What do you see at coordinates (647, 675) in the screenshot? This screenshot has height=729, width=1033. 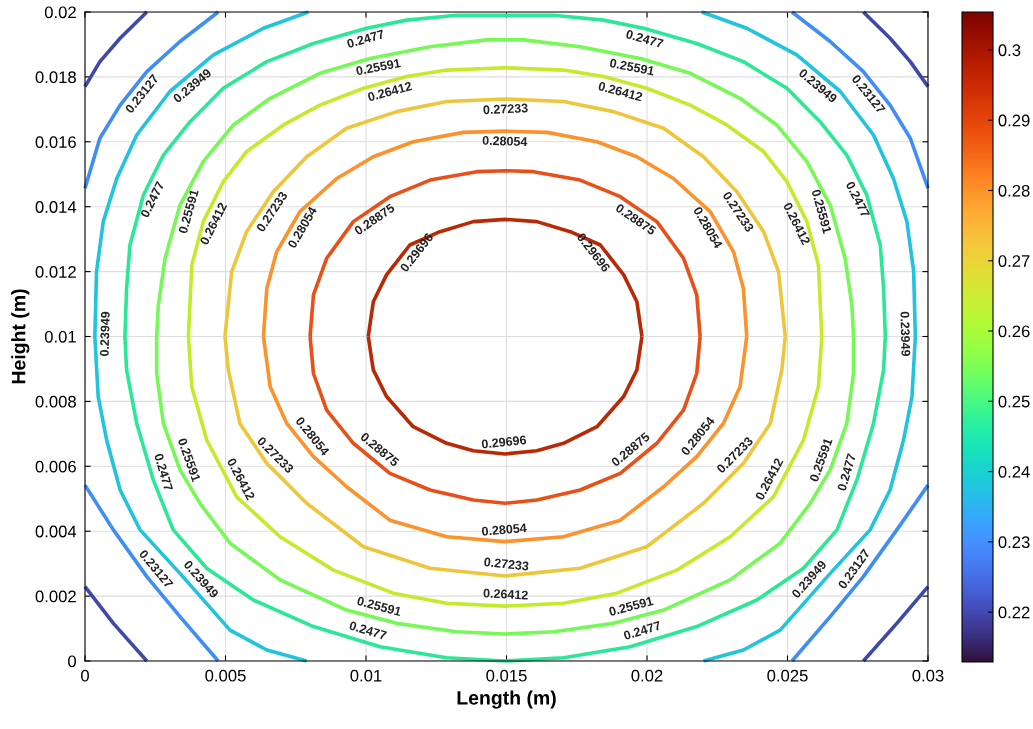 I see `x-tick-label: 0.02` at bounding box center [647, 675].